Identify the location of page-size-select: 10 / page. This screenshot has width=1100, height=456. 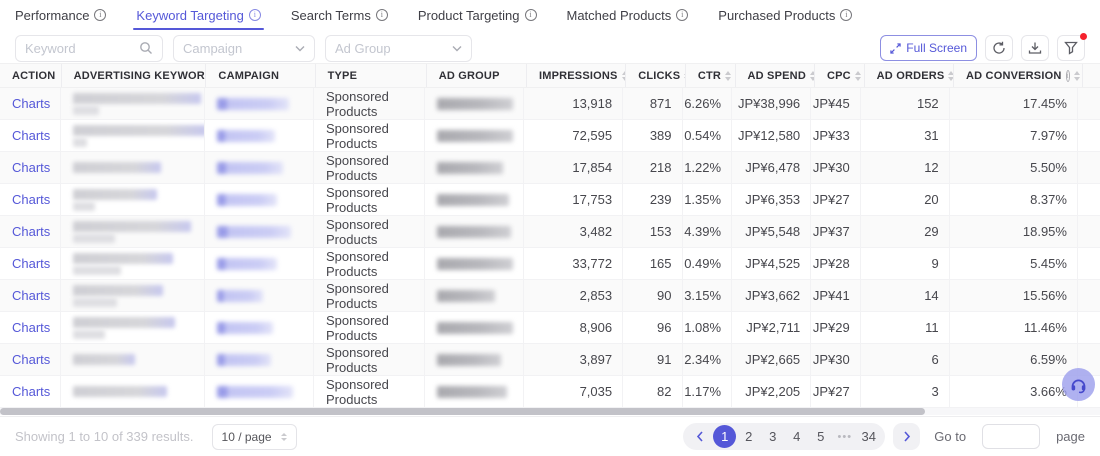
(254, 436).